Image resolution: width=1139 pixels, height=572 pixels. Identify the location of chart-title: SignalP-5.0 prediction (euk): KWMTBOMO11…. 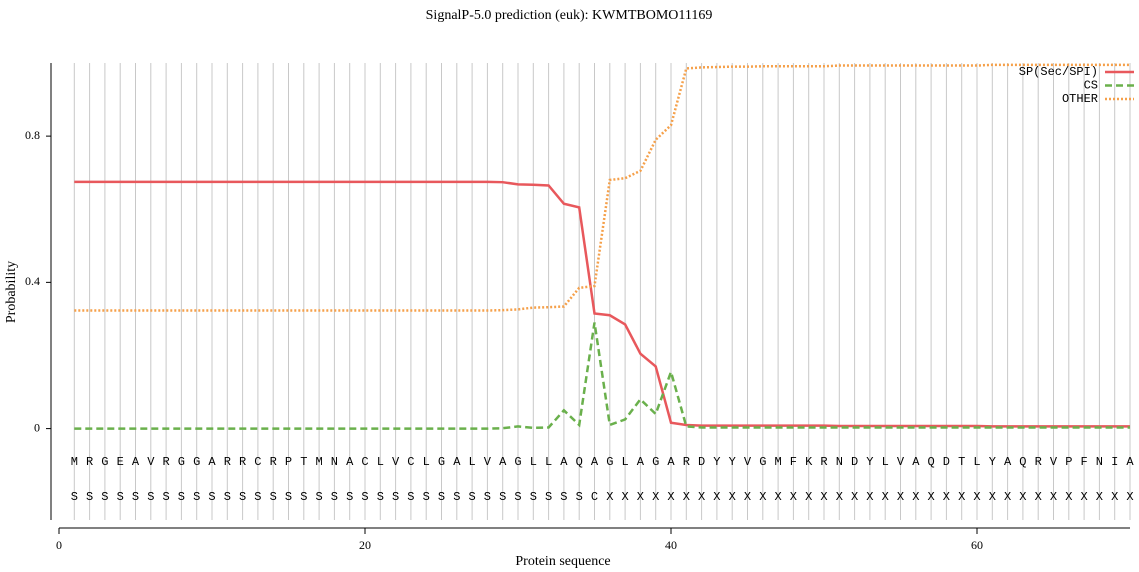
(569, 15).